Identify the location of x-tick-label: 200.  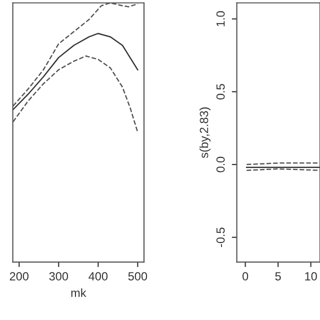
(19, 276).